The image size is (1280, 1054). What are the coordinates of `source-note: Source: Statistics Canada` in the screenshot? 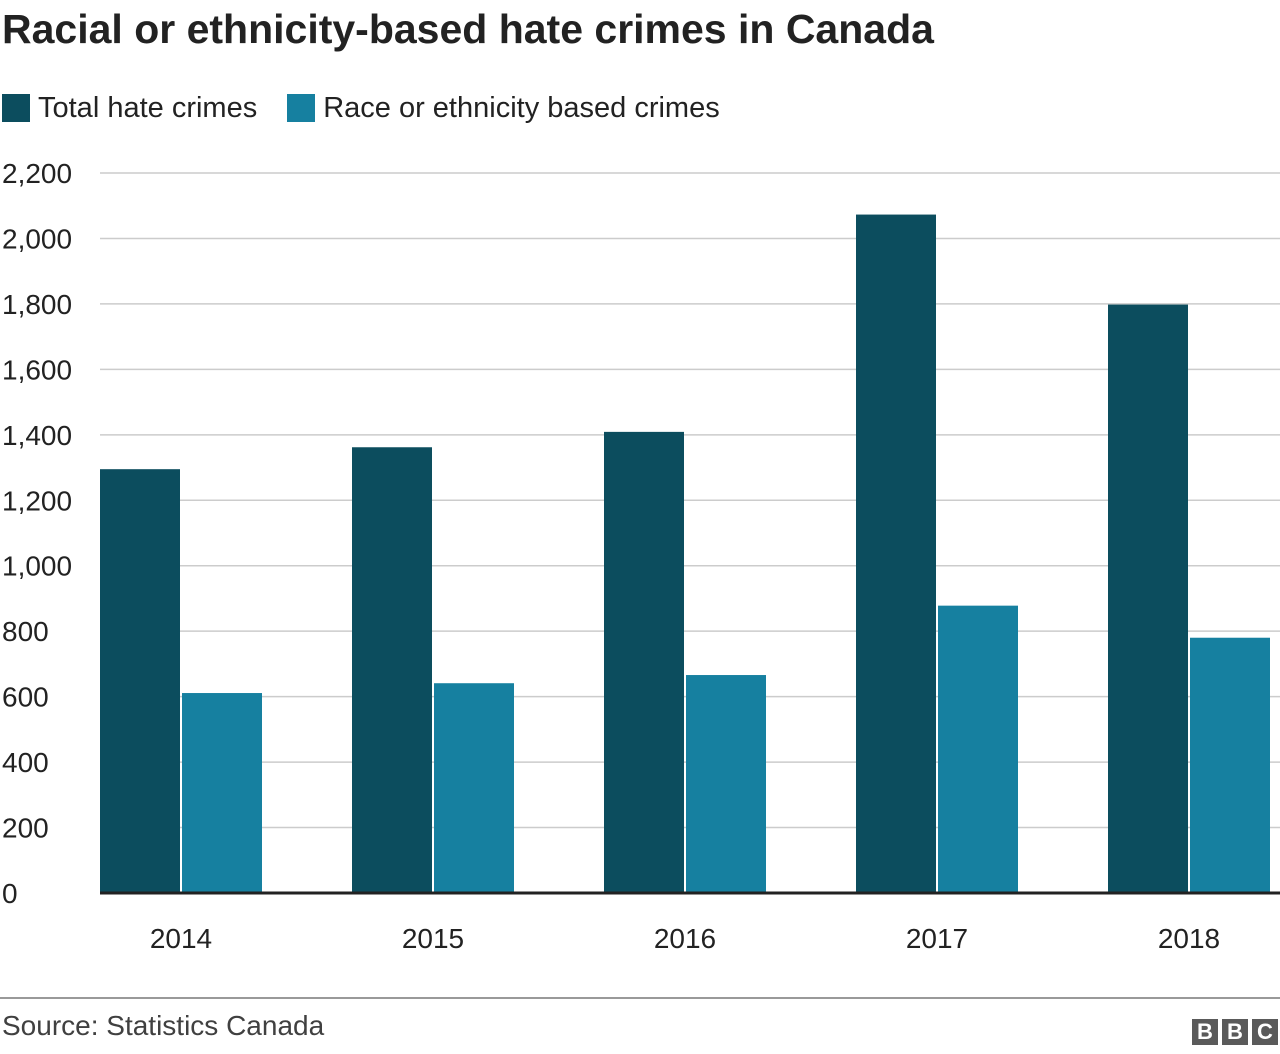 It's located at (163, 1025).